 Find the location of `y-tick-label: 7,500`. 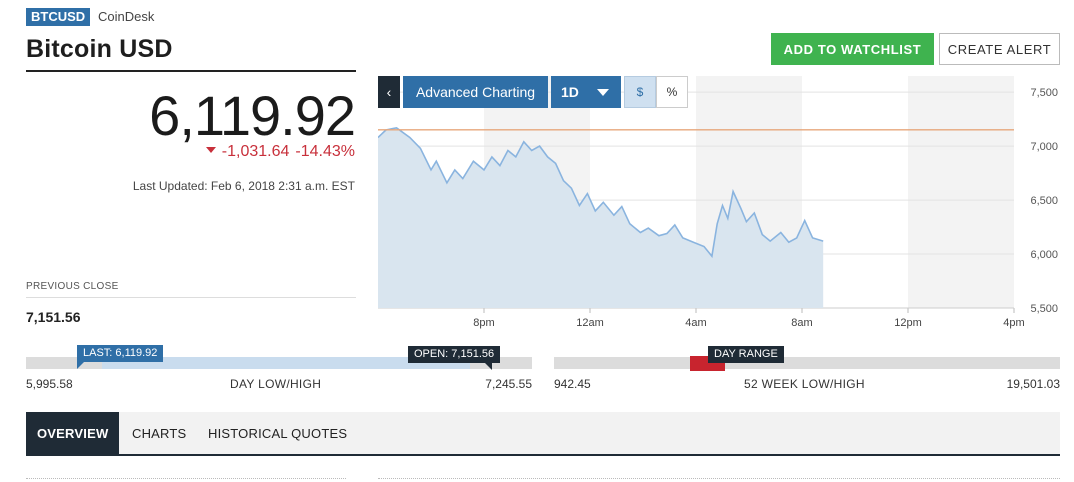

y-tick-label: 7,500 is located at coordinates (1044, 93).